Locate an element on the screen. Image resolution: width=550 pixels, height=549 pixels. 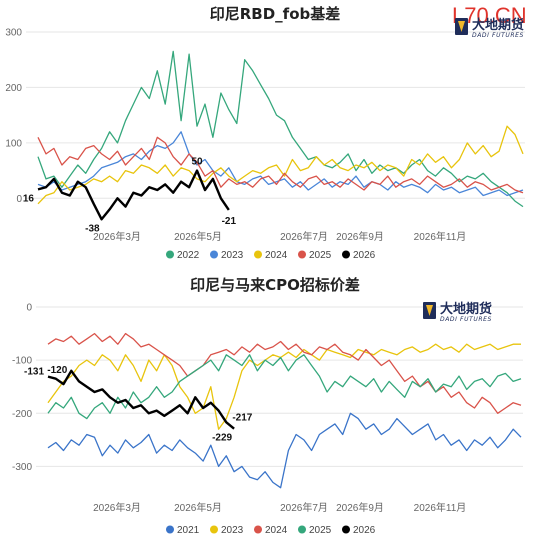
data-label: -229 is located at coordinates (222, 438).